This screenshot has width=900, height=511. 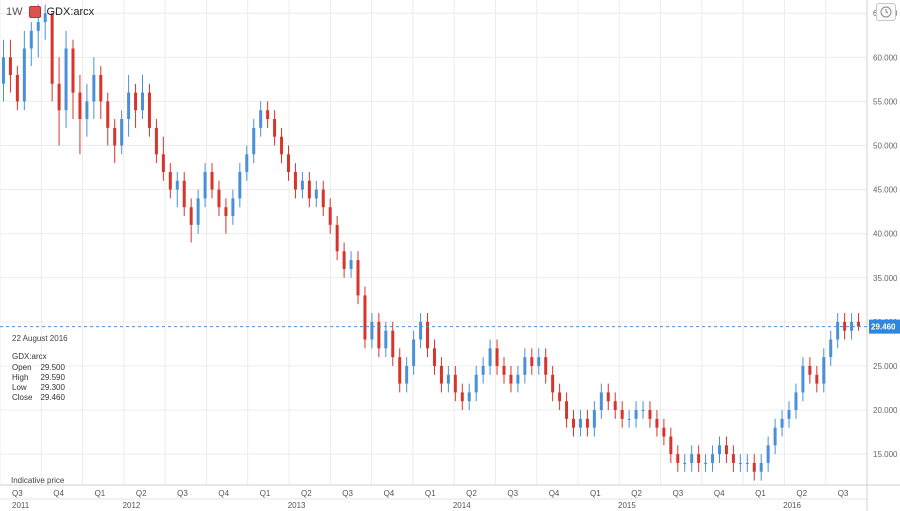 What do you see at coordinates (52, 397) in the screenshot?
I see `ohlc-value: 29.460` at bounding box center [52, 397].